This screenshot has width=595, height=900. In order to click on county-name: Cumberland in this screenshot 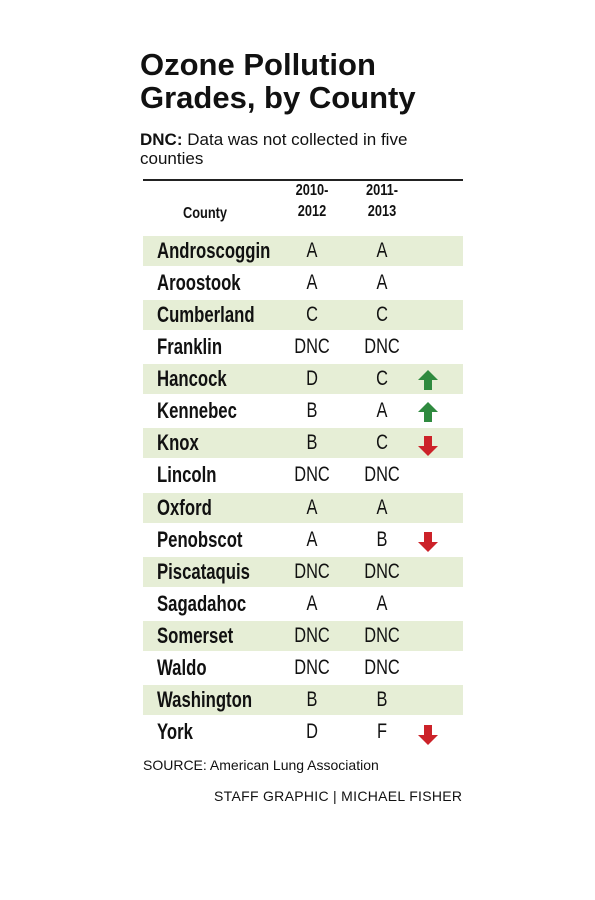, I will do `click(206, 315)`.